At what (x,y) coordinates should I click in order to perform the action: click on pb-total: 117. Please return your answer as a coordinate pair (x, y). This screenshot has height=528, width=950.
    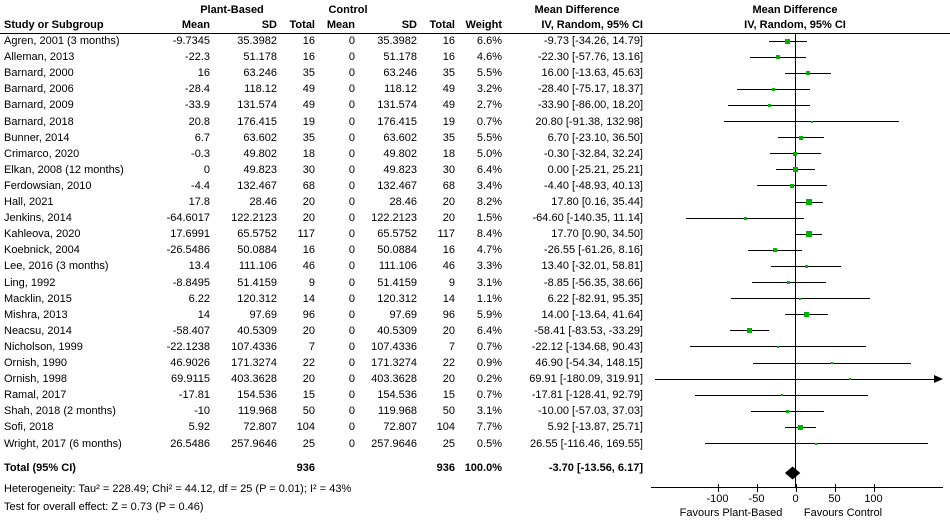
    Looking at the image, I should click on (306, 234).